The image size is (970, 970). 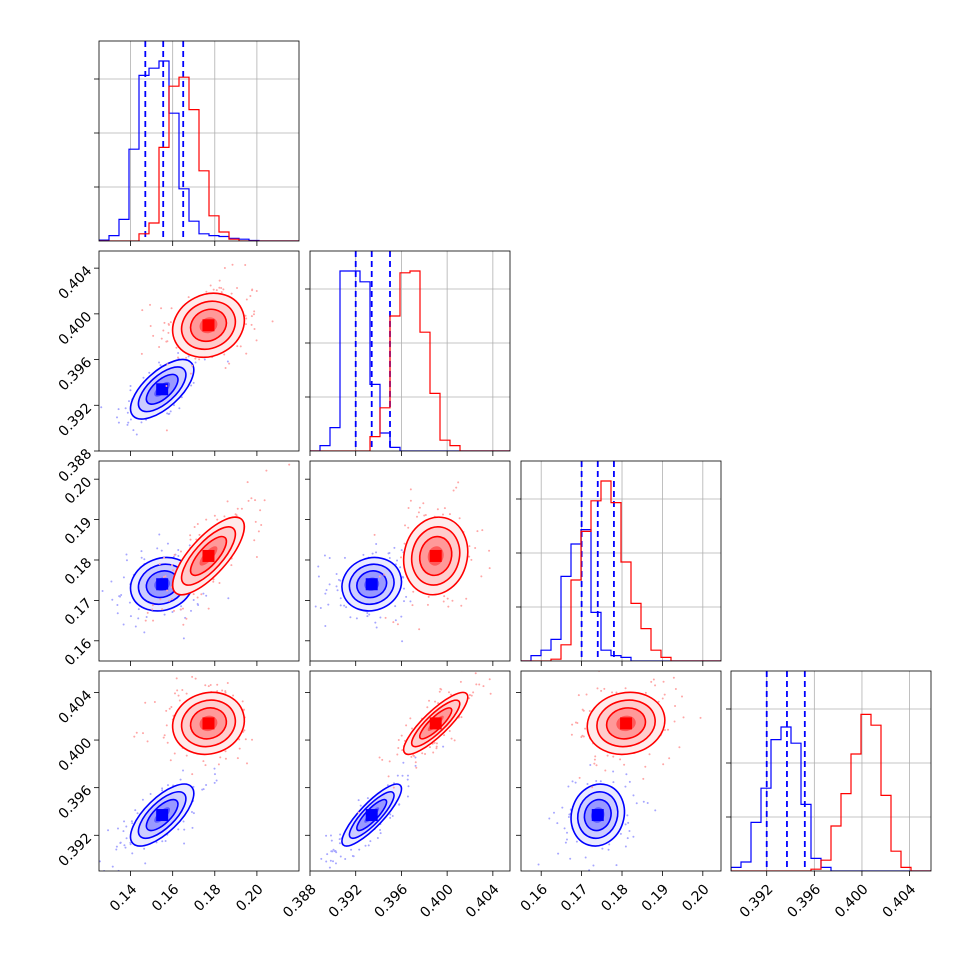 What do you see at coordinates (249, 897) in the screenshot?
I see `x-tick-label: 0.20` at bounding box center [249, 897].